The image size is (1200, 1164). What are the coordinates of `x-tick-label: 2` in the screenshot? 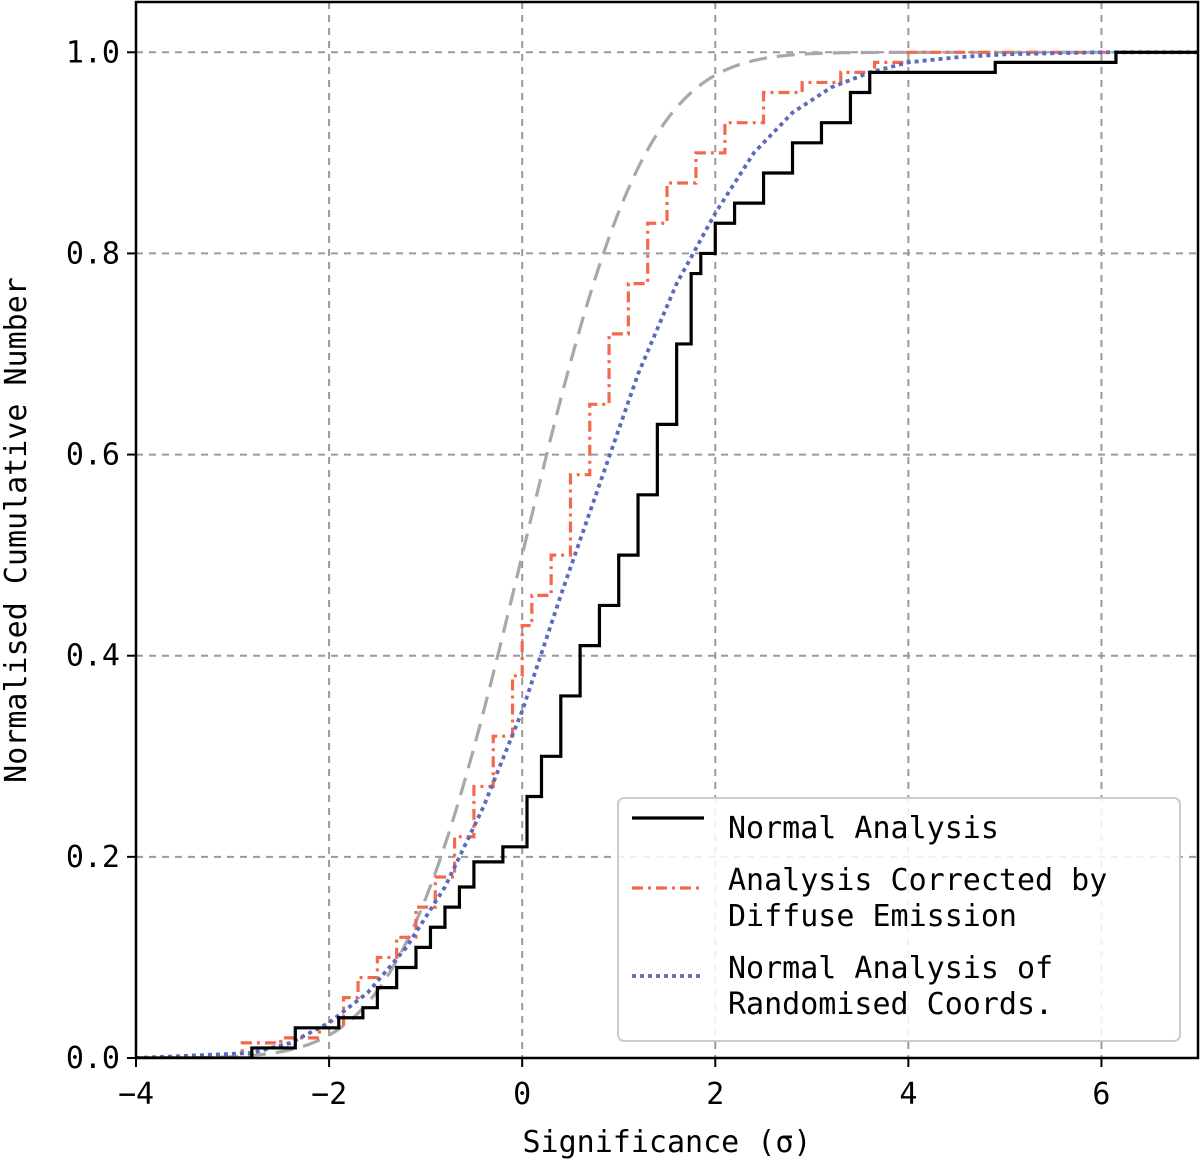 It's located at (715, 1094).